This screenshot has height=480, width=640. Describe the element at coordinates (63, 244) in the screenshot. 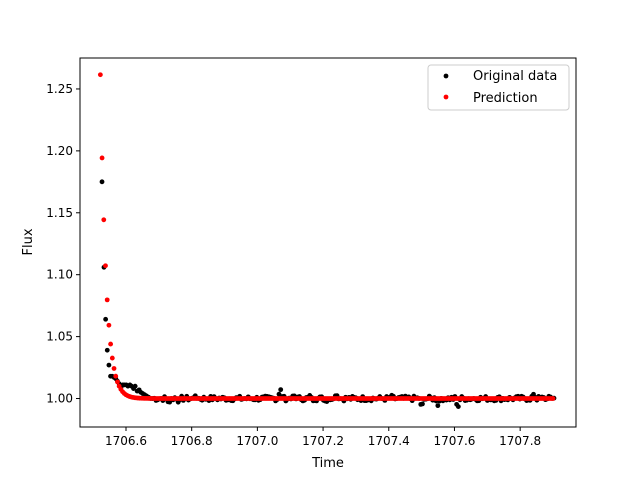

I see `y-axis-ticks: 1.00 1.05 1.10 1.15 1.20 1.25` at that location.